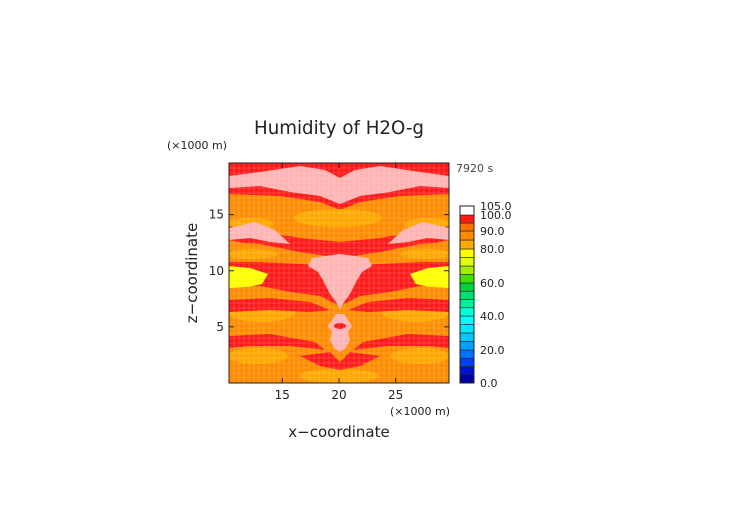 The width and height of the screenshot is (752, 532). What do you see at coordinates (474, 168) in the screenshot?
I see `time-label: 7920 s` at bounding box center [474, 168].